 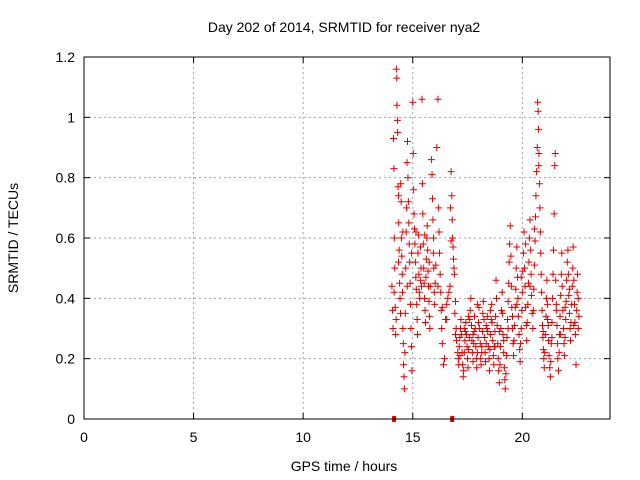 What do you see at coordinates (303, 437) in the screenshot?
I see `x-tick-label: 10` at bounding box center [303, 437].